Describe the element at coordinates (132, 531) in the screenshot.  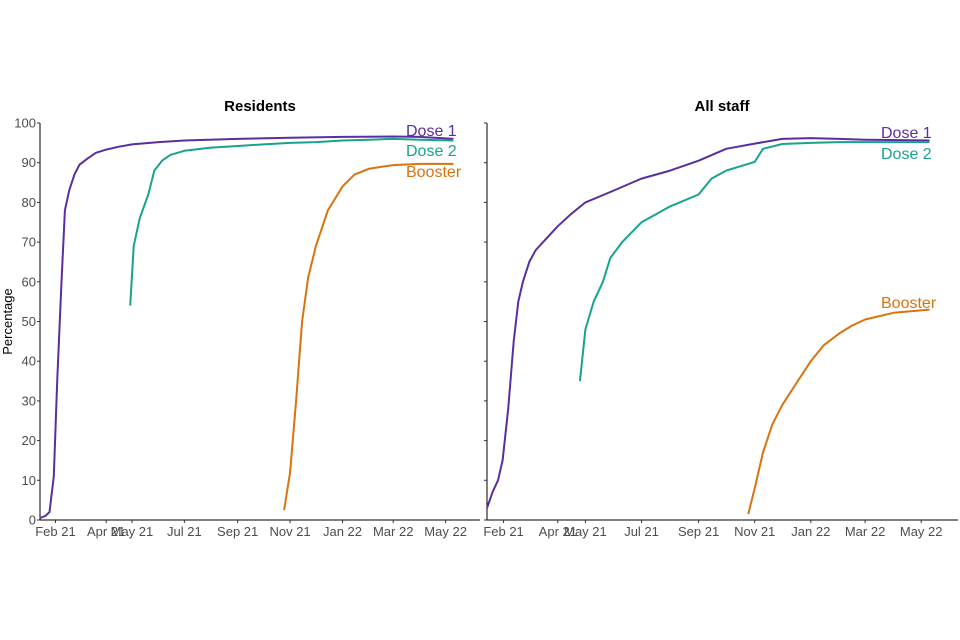
I see `residents-x-tick-label: May 21` at that location.